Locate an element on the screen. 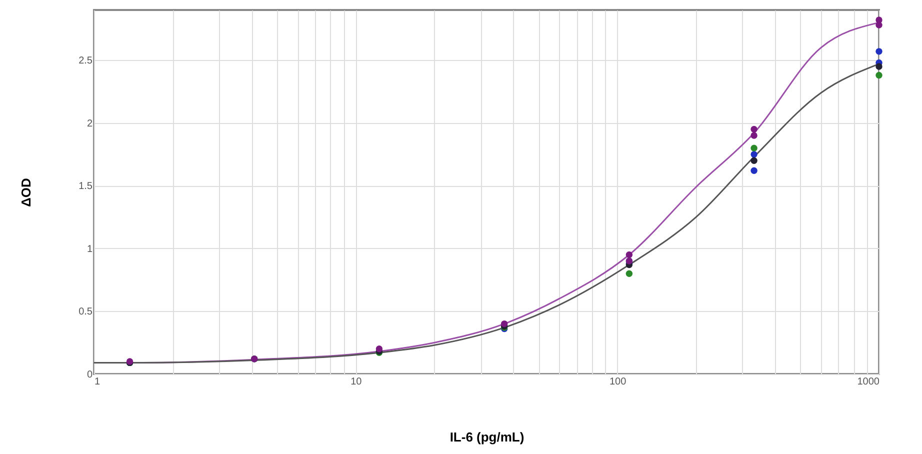  x-tick-label: 1 is located at coordinates (97, 382).